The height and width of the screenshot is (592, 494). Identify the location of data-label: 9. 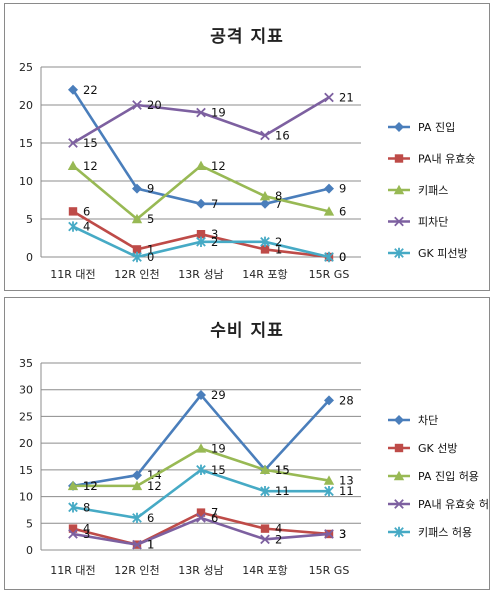
(150, 189).